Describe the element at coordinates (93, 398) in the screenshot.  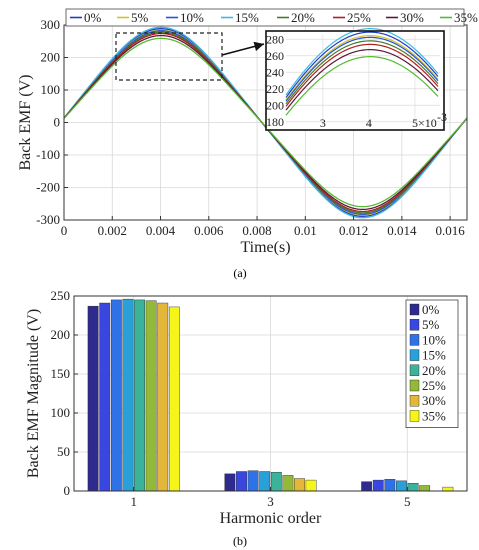
I see `bar-1-0pct` at that location.